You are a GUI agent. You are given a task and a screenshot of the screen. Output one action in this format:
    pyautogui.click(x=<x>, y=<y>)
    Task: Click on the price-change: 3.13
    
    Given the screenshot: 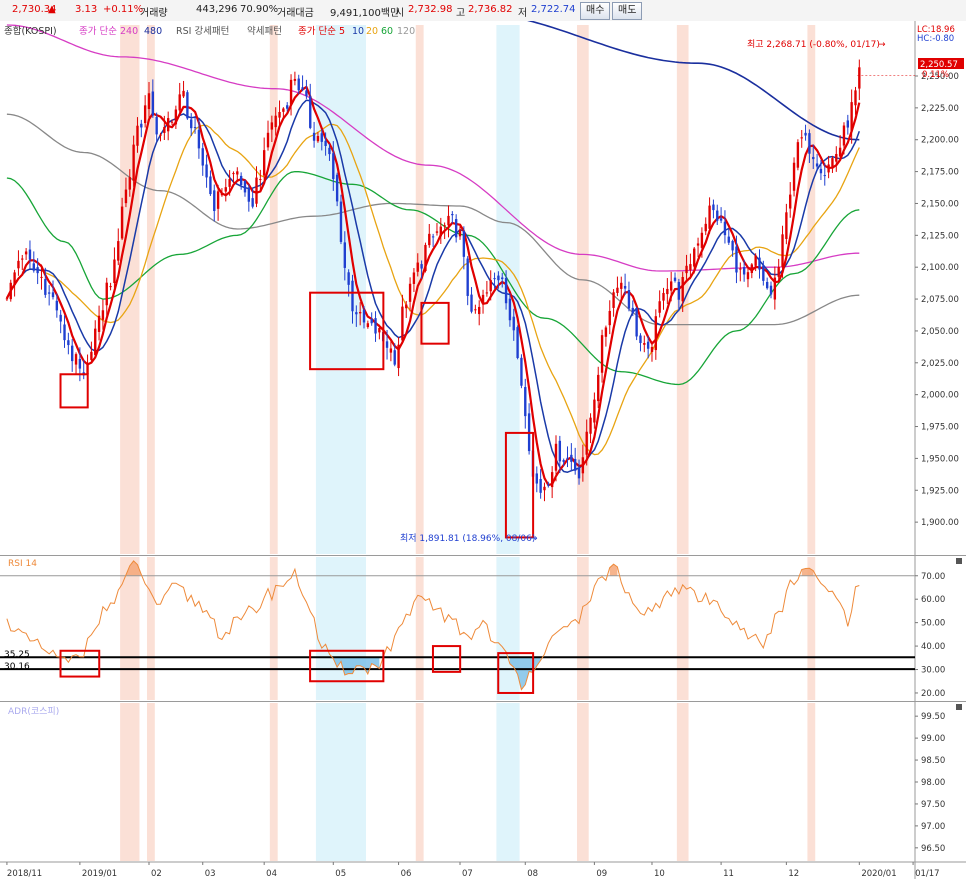 What is the action you would take?
    pyautogui.click(x=86, y=9)
    